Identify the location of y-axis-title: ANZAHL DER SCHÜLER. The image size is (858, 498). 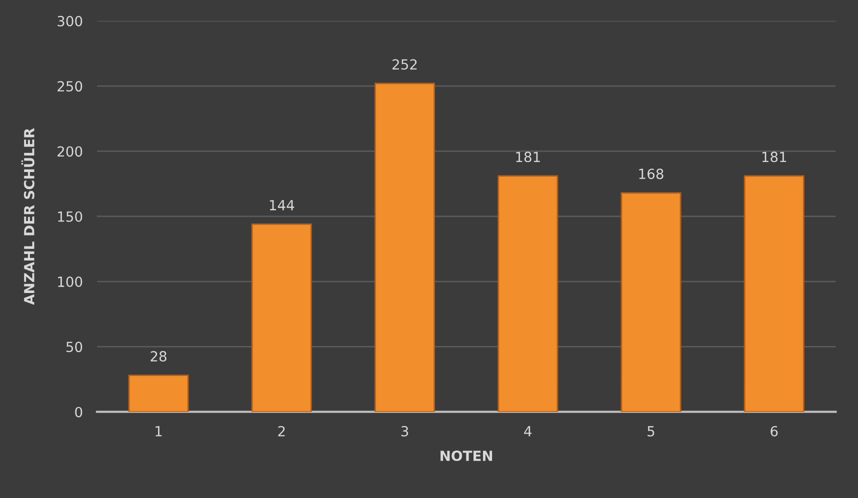
(27, 216).